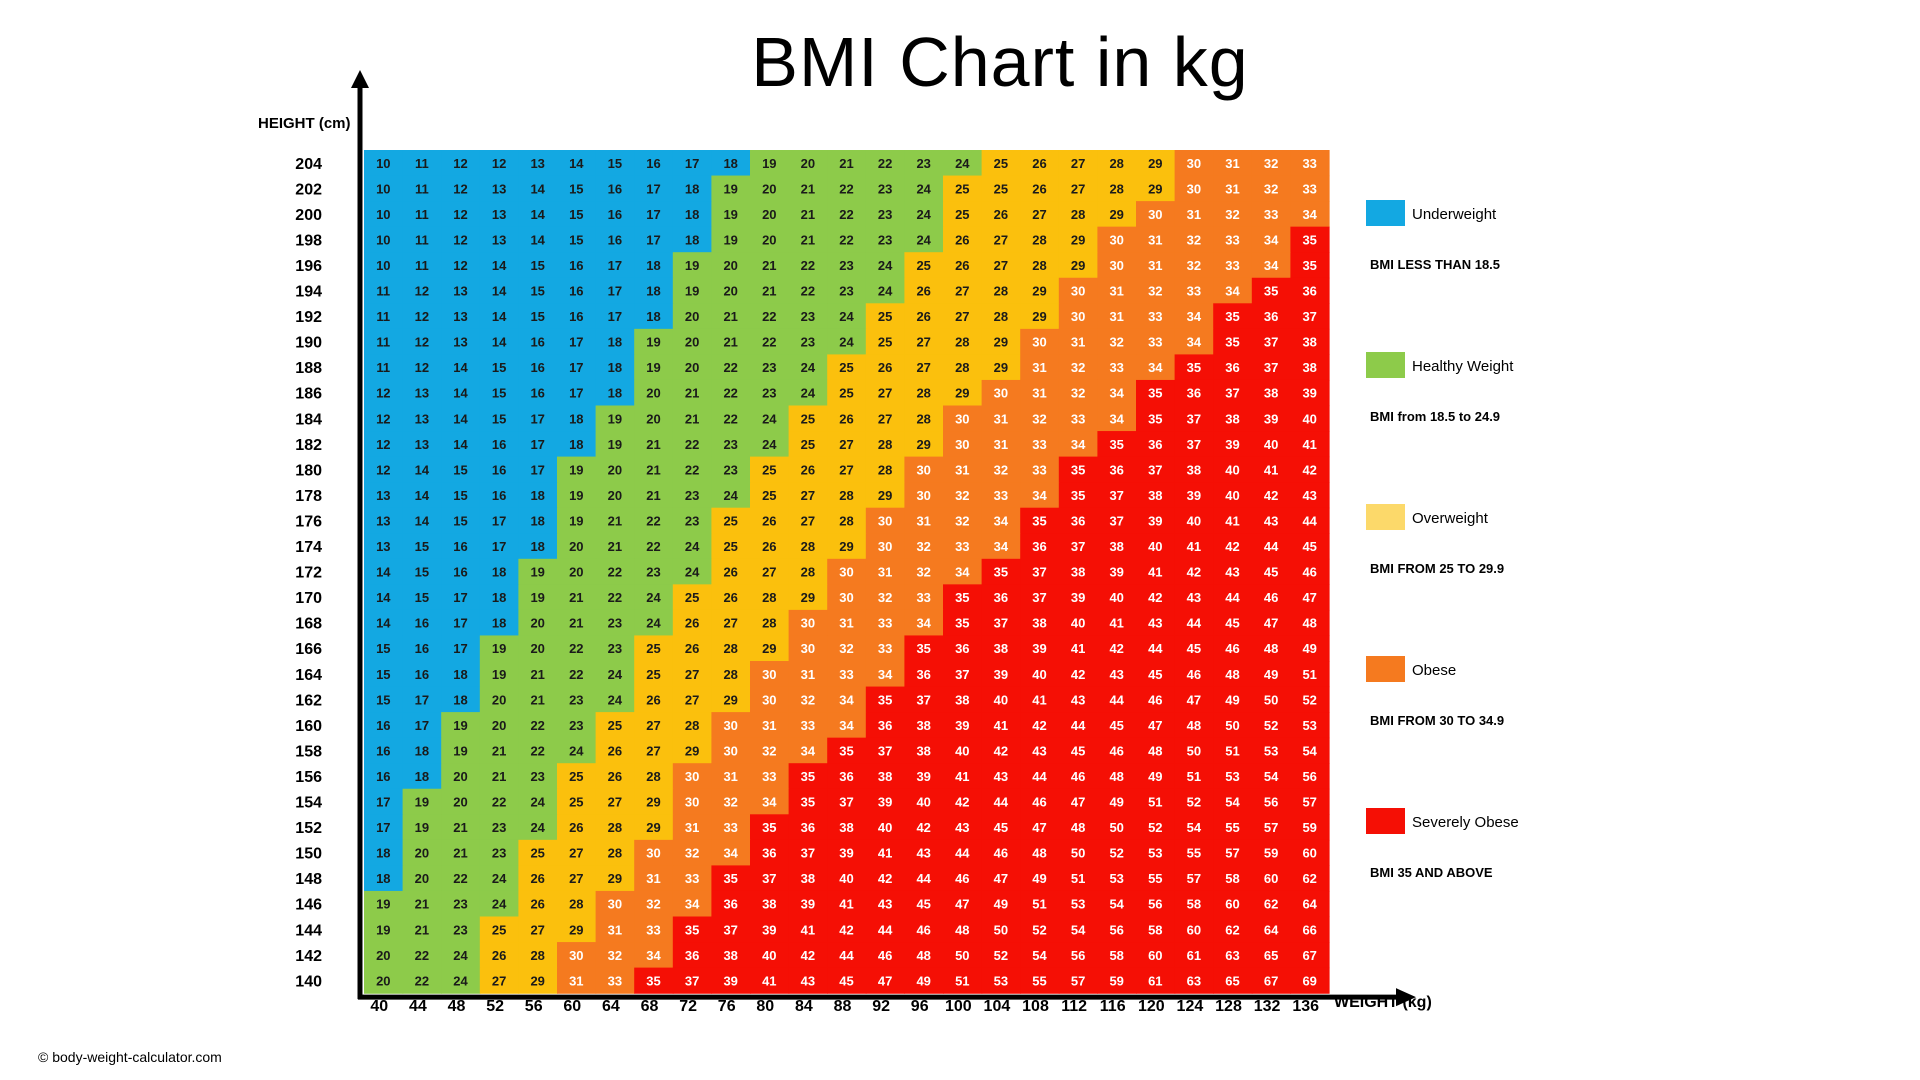  What do you see at coordinates (769, 572) in the screenshot?
I see `data-label: 27` at bounding box center [769, 572].